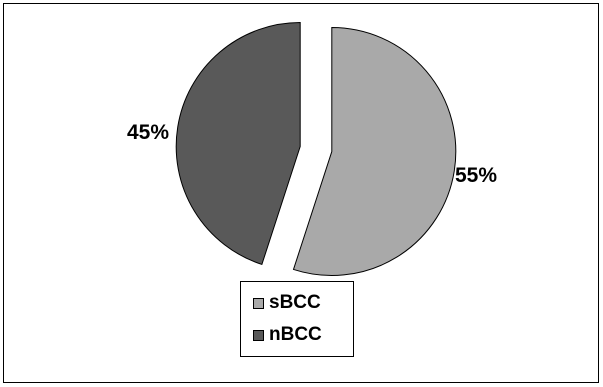 The height and width of the screenshot is (387, 603). I want to click on legend-label-nbcc: nBCC, so click(295, 334).